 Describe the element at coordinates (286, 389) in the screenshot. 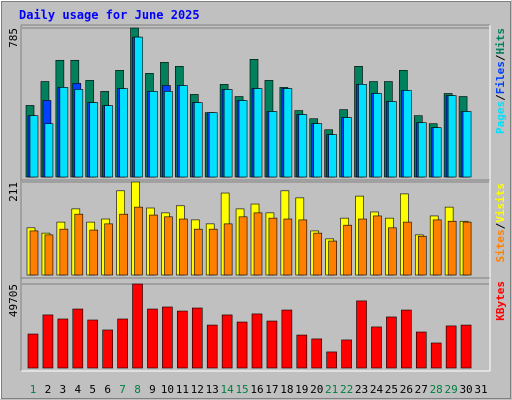

I see `x-tick-label: 18` at that location.